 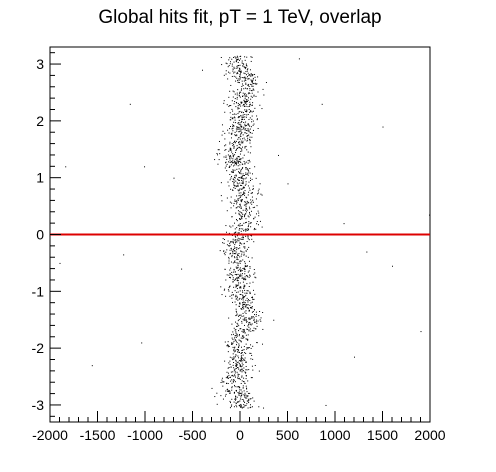 What do you see at coordinates (240, 416) in the screenshot?
I see `x-axis-ticks` at bounding box center [240, 416].